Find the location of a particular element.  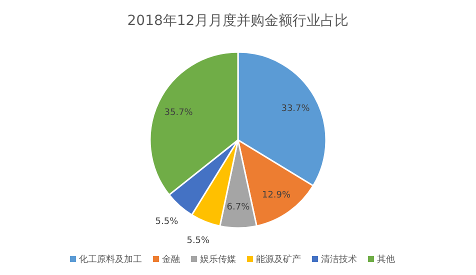

chart-title: 2018年12月月度并购金额行业占比 is located at coordinates (238, 21).